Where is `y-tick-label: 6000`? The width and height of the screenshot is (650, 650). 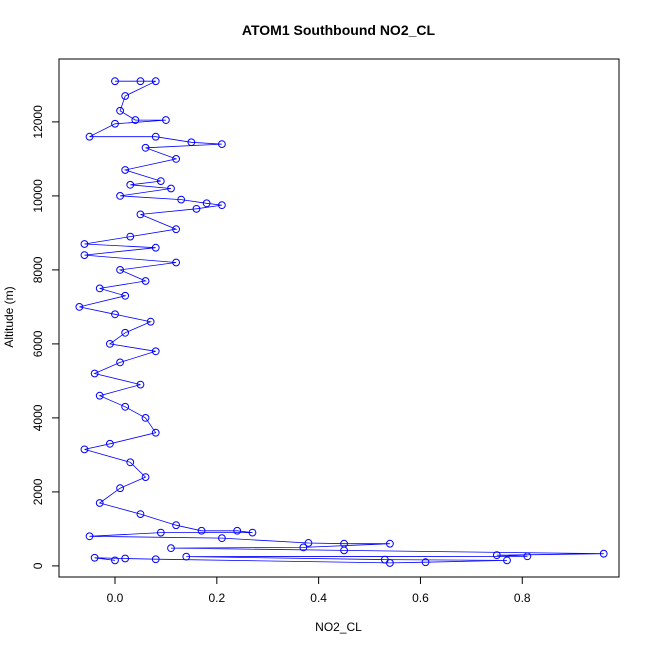
y-tick-label: 6000 is located at coordinates (38, 343).